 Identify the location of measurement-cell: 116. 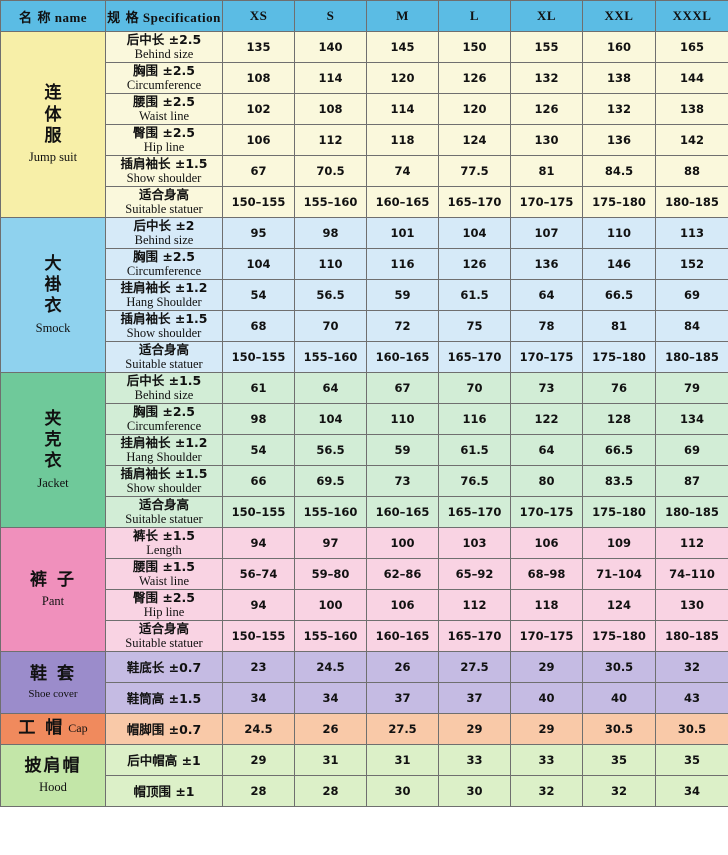
(402, 264).